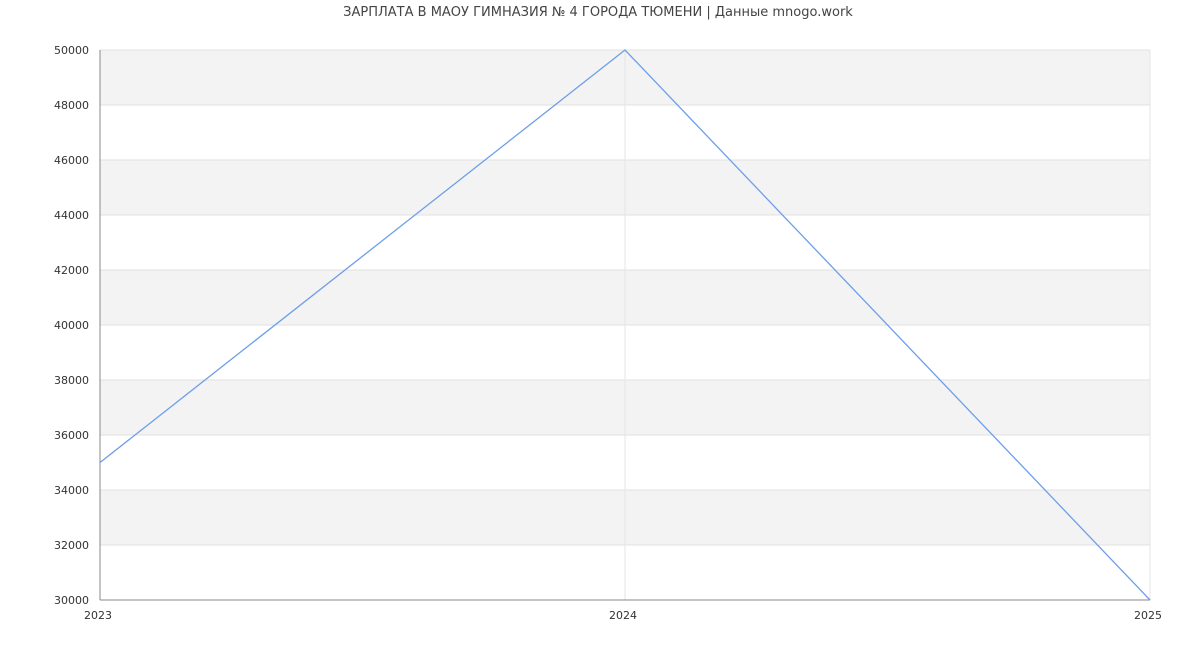 The image size is (1200, 654). What do you see at coordinates (71, 325) in the screenshot?
I see `y-tick-label: 40000` at bounding box center [71, 325].